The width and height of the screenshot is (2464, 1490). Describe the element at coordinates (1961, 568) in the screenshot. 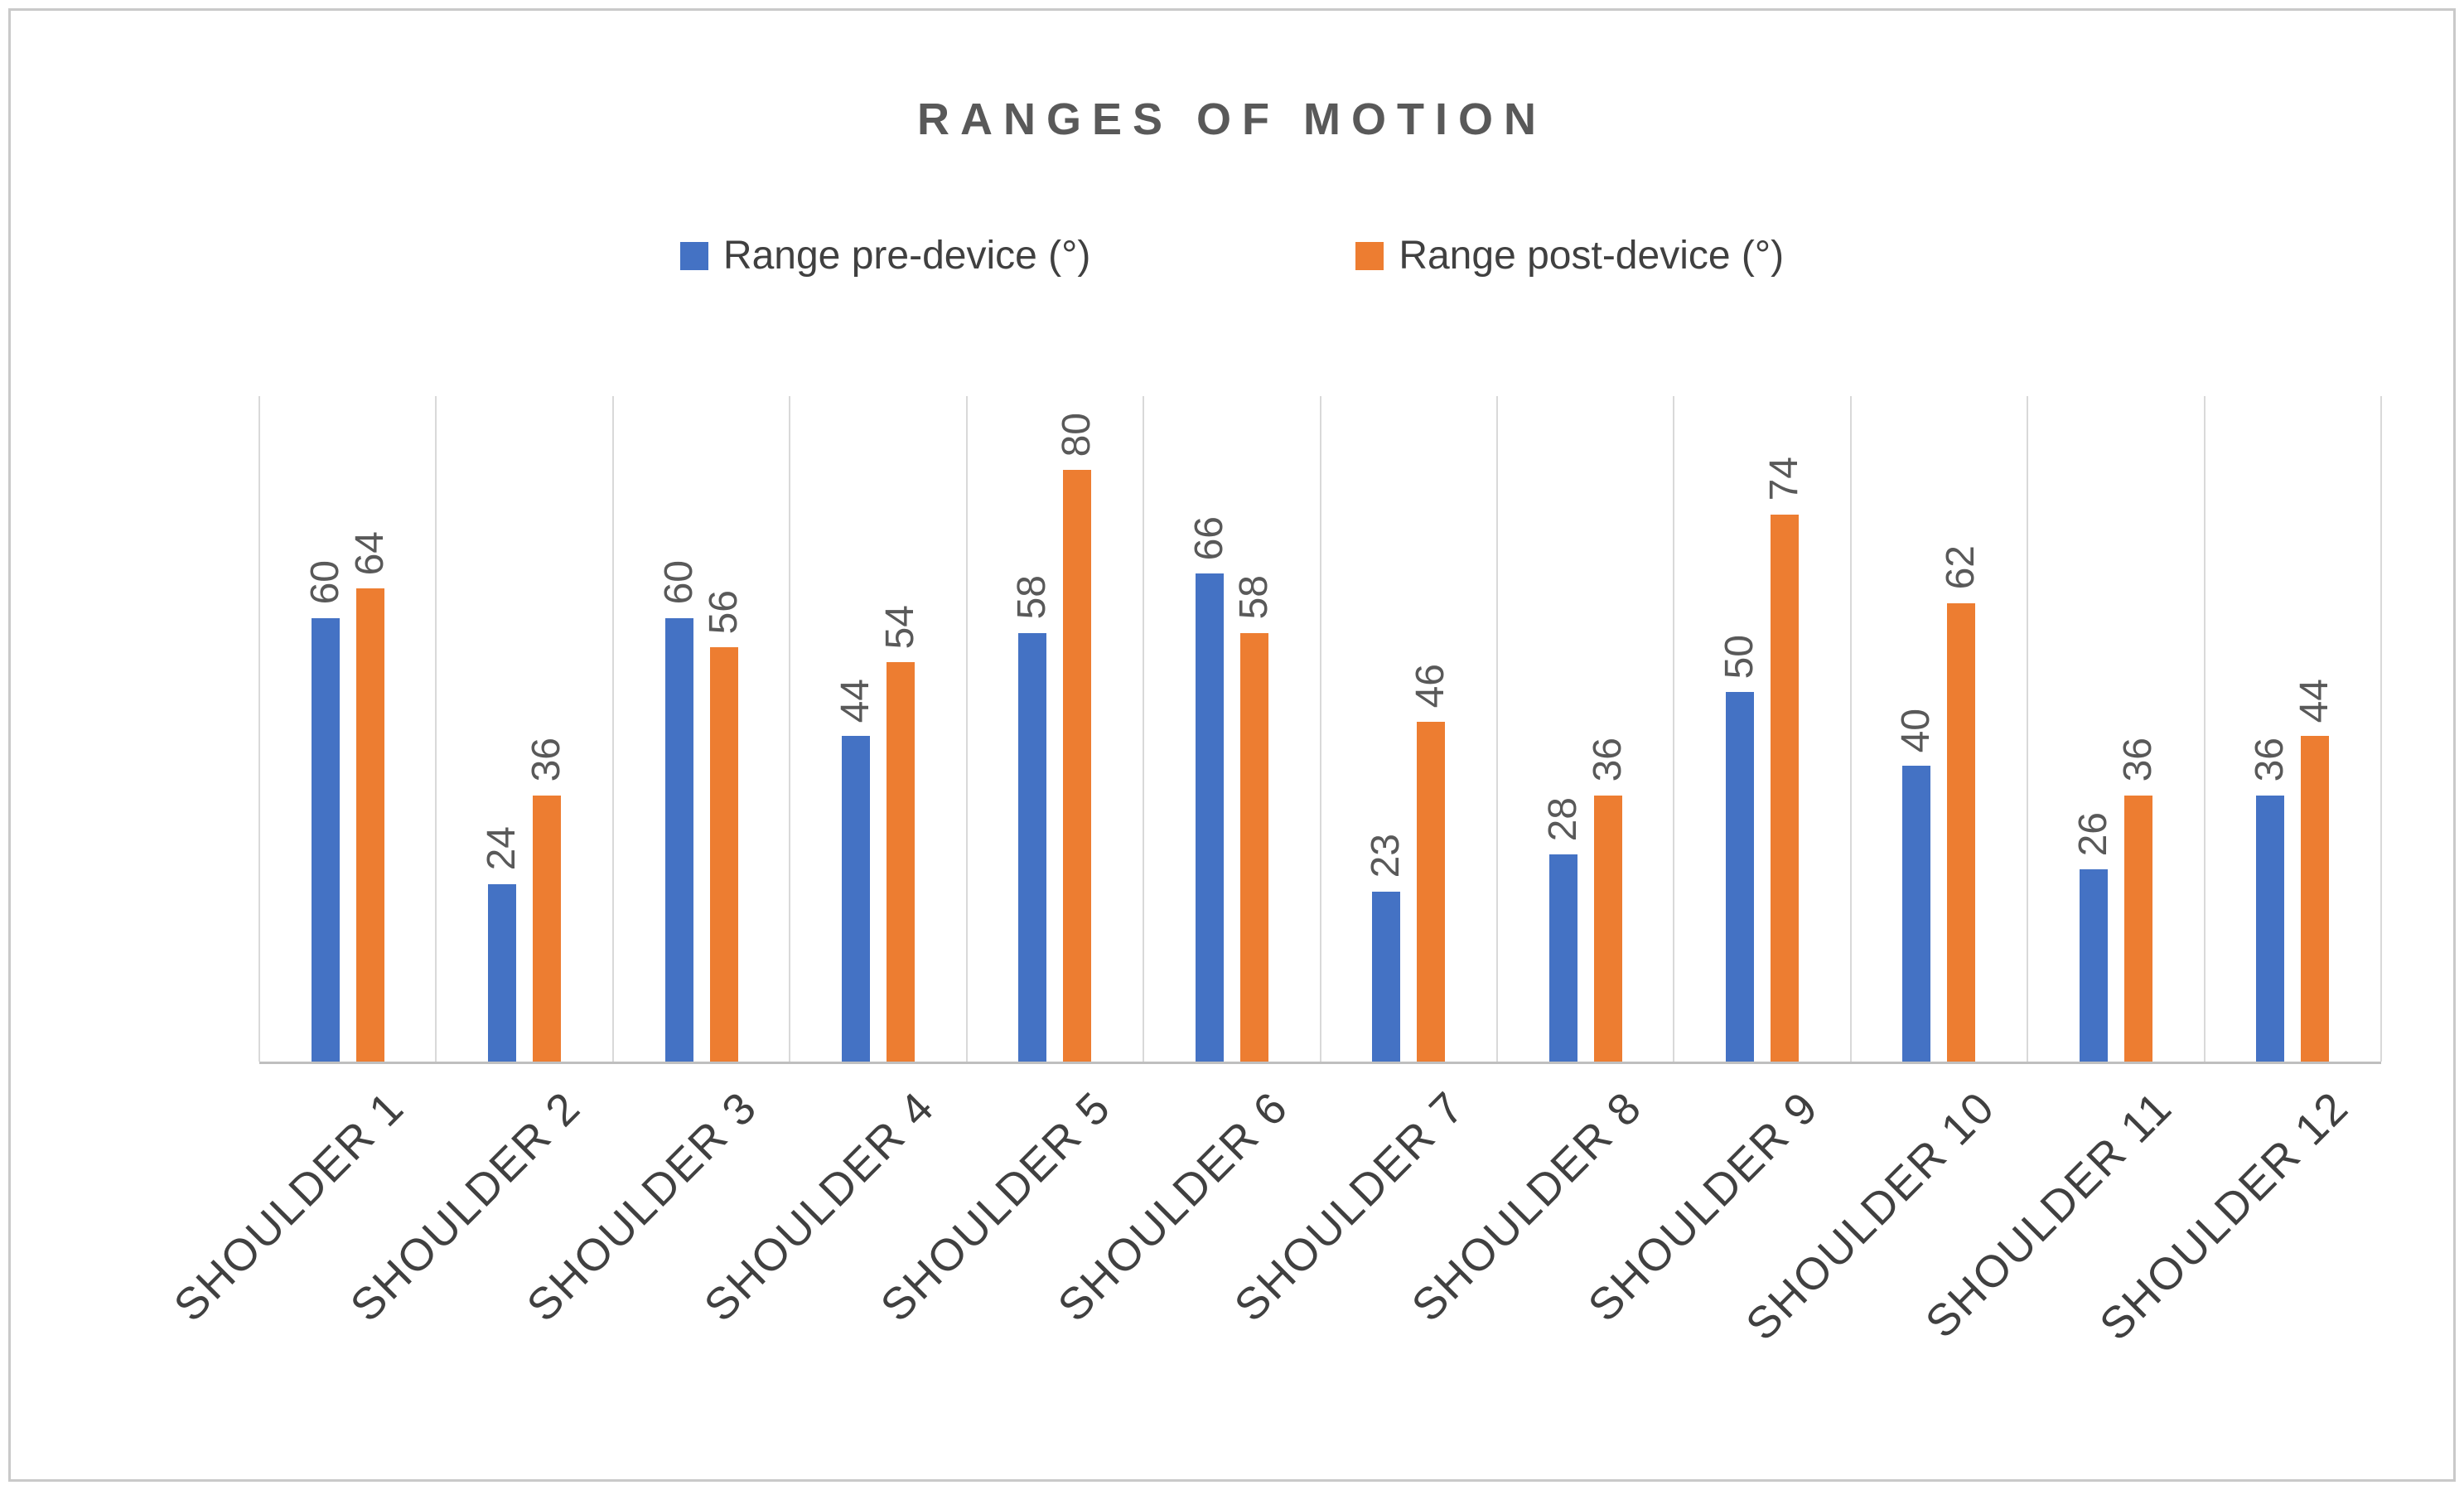

I see `bar-value-label: 62` at that location.